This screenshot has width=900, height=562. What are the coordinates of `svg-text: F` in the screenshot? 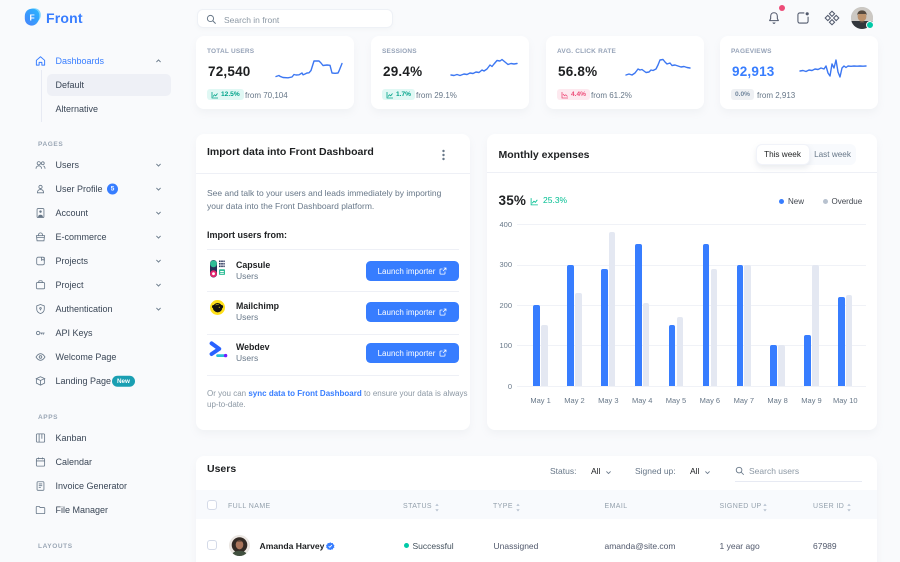 It's located at (31, 18).